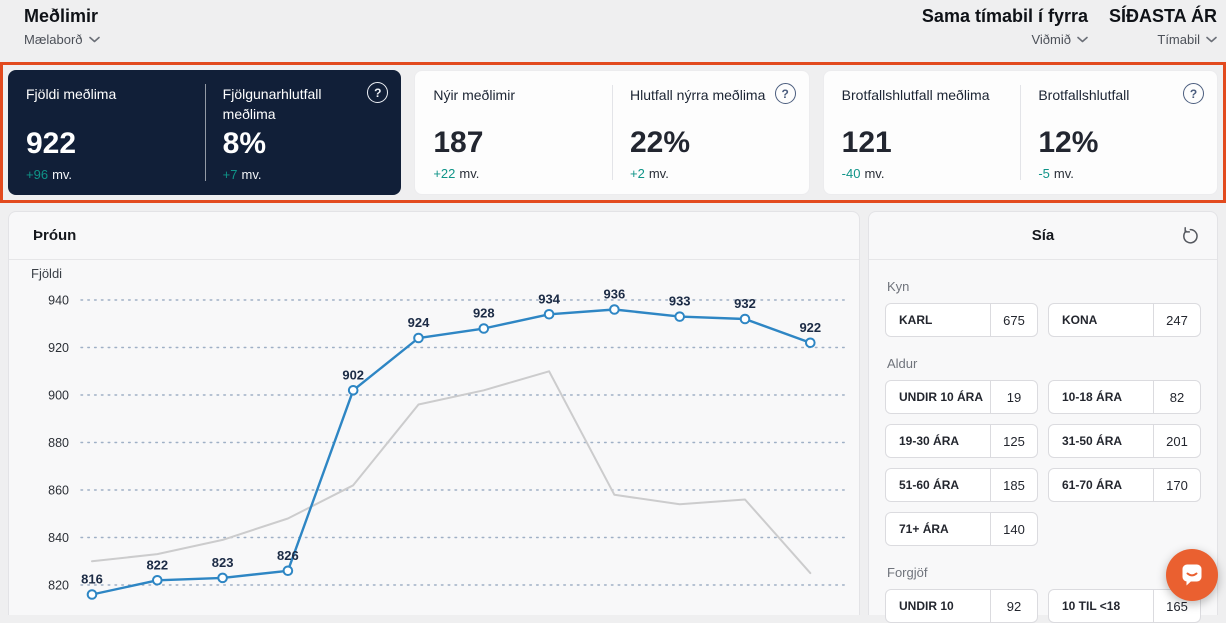 Image resolution: width=1226 pixels, height=623 pixels. What do you see at coordinates (92, 579) in the screenshot?
I see `svg-text: 816` at bounding box center [92, 579].